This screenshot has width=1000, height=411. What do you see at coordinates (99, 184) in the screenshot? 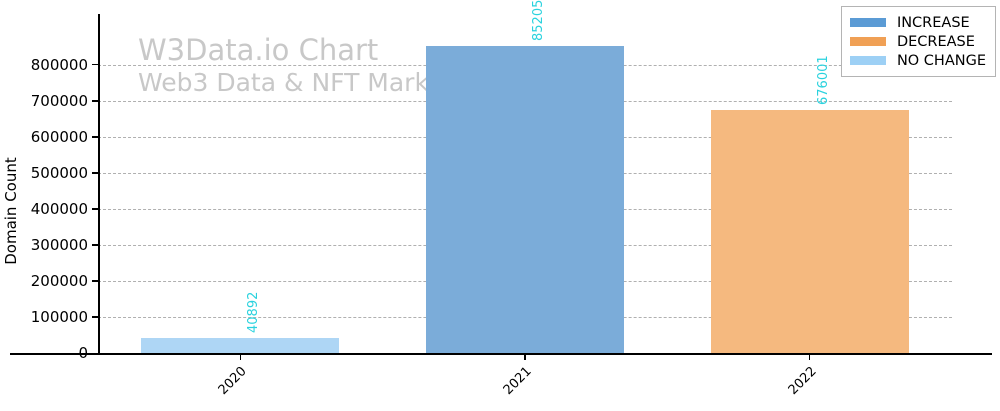
I see `y-axis-spine` at bounding box center [99, 184].